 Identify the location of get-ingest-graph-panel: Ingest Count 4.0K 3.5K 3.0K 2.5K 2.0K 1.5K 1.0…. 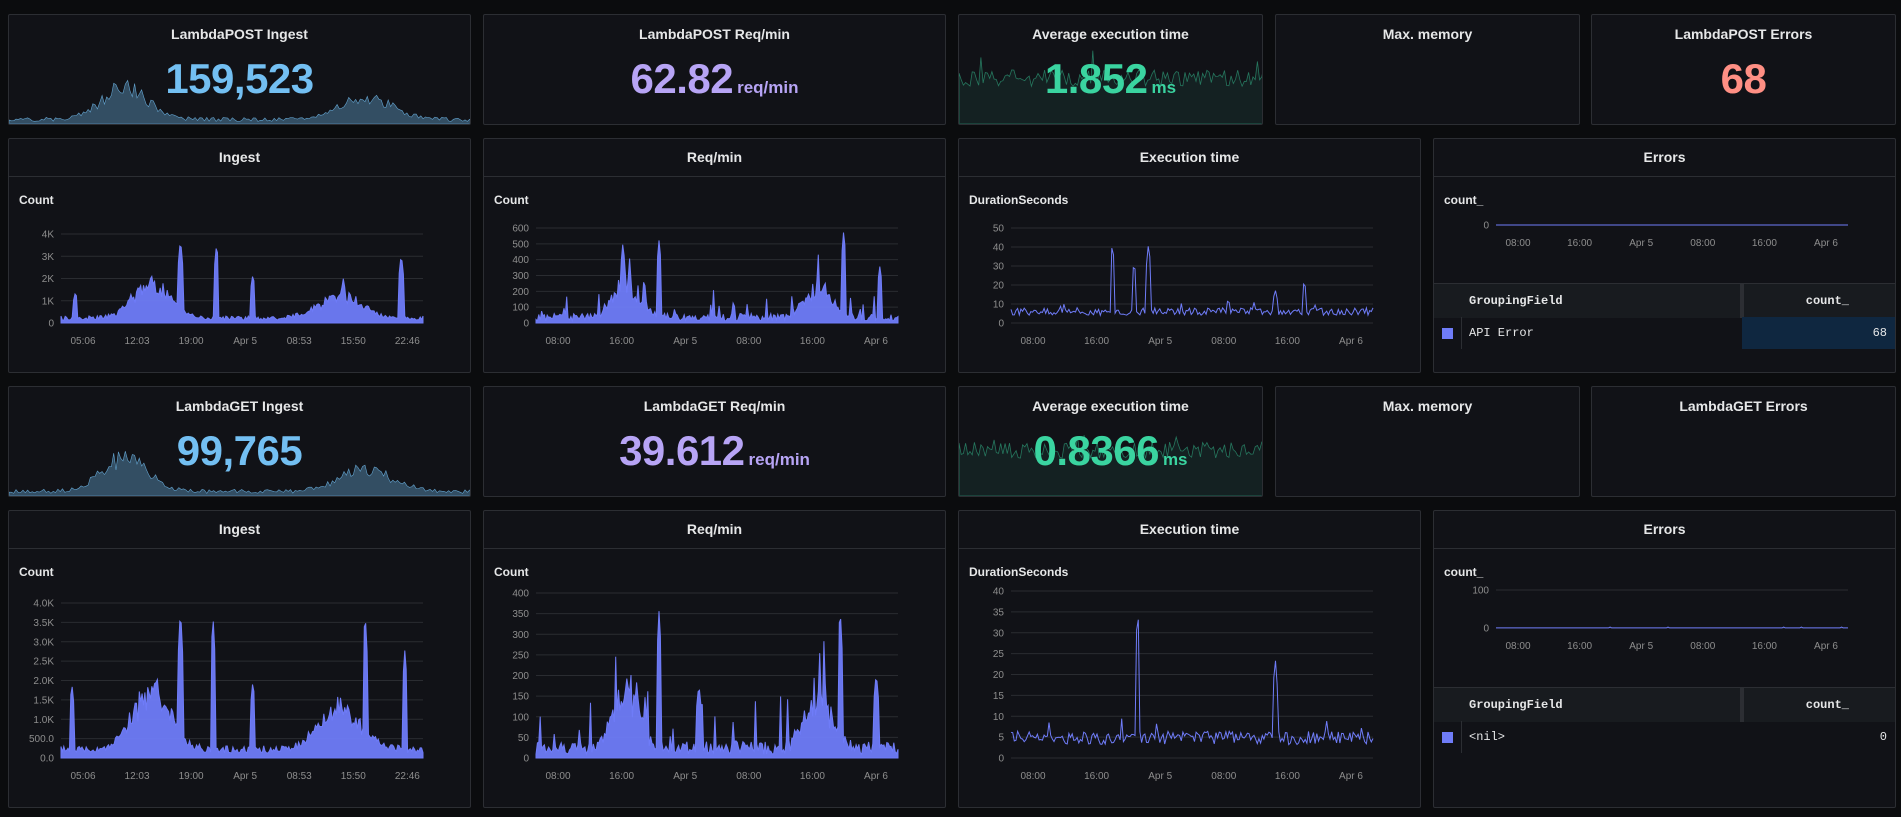
(239, 659).